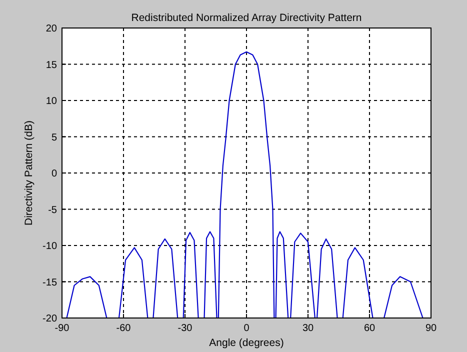 The height and width of the screenshot is (352, 467). I want to click on x-tick-label: 0, so click(247, 328).